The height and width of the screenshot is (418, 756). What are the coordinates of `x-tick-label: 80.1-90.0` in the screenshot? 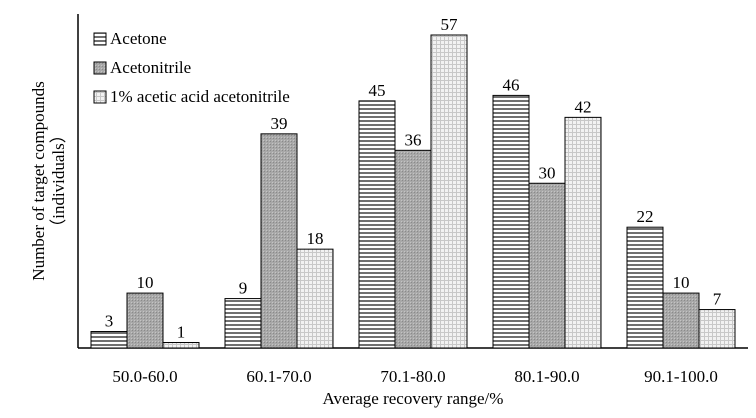 It's located at (546, 376).